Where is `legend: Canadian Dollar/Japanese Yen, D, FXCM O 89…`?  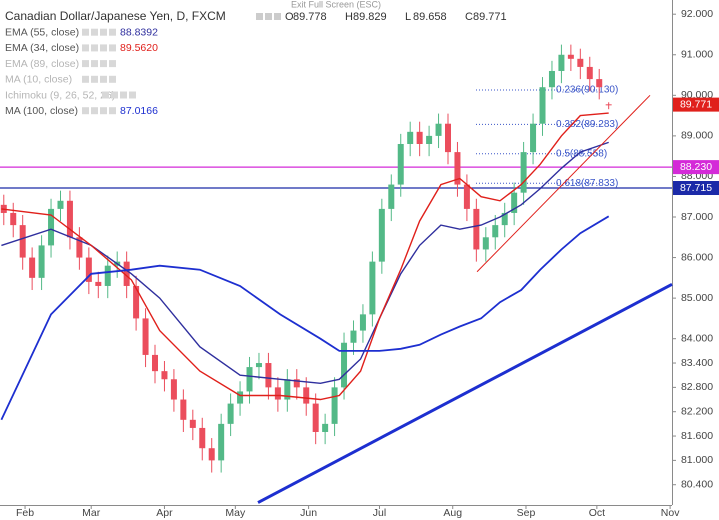 legend: Canadian Dollar/Japanese Yen, D, FXCM O 89… is located at coordinates (256, 63).